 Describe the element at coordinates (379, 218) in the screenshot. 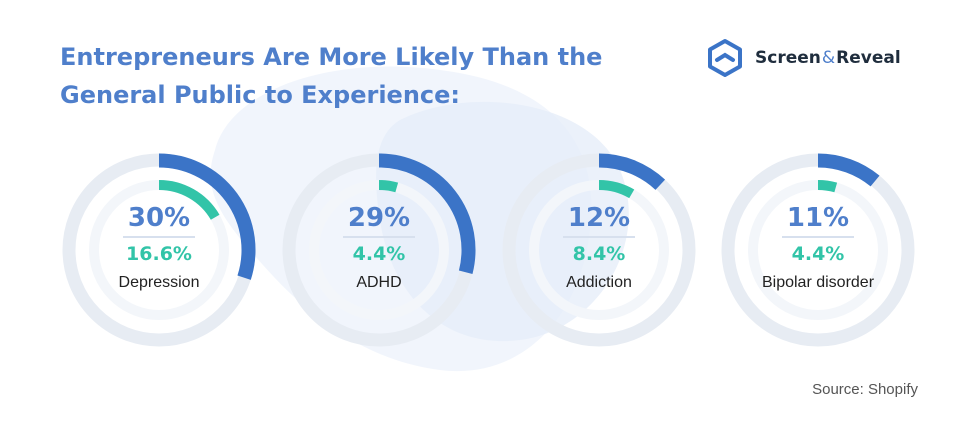

I see `entrepreneur-percent: 29%` at that location.